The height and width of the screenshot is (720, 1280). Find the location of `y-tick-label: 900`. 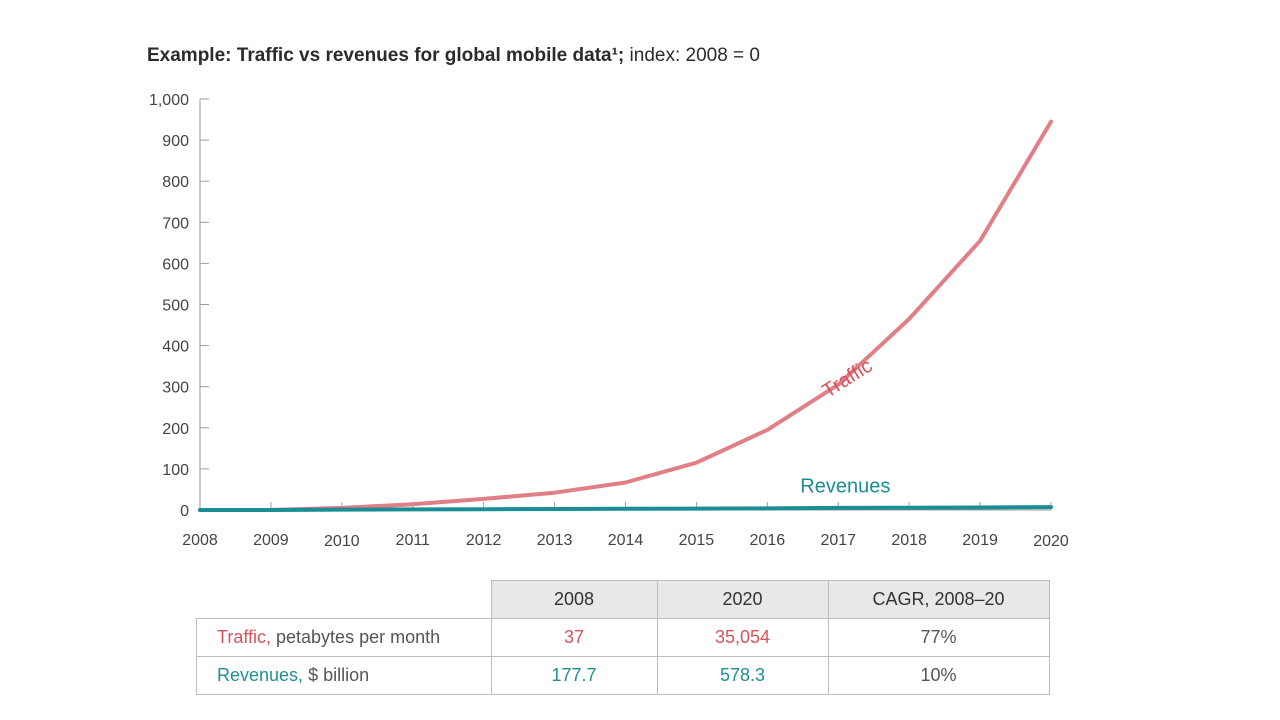

y-tick-label: 900 is located at coordinates (175, 141).